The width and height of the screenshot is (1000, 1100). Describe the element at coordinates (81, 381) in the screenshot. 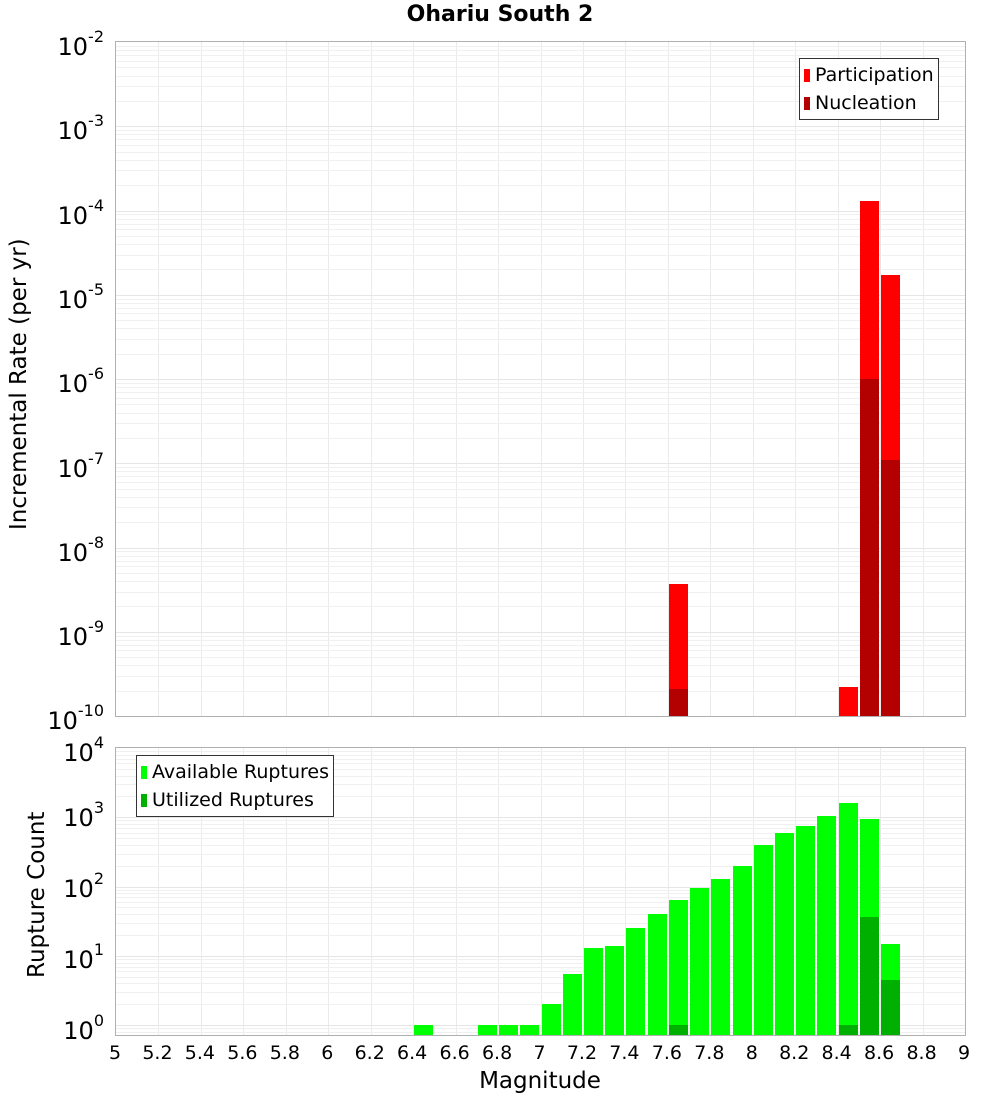

I see `y-tick-label: 10⁻⁶` at that location.